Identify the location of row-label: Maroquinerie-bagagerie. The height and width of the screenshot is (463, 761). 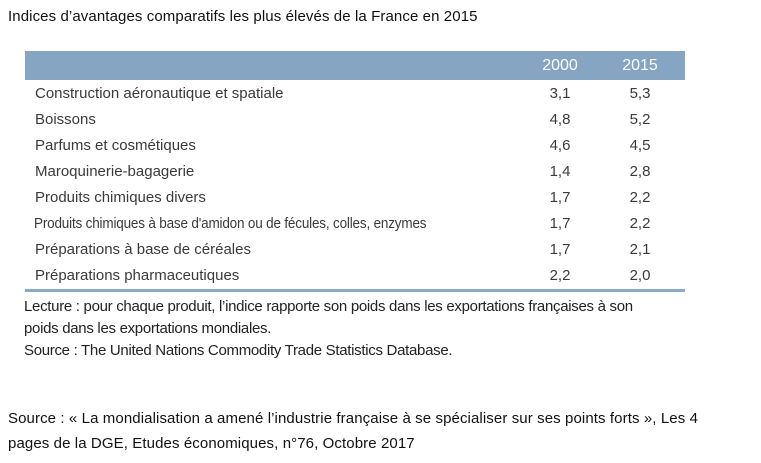
(115, 171).